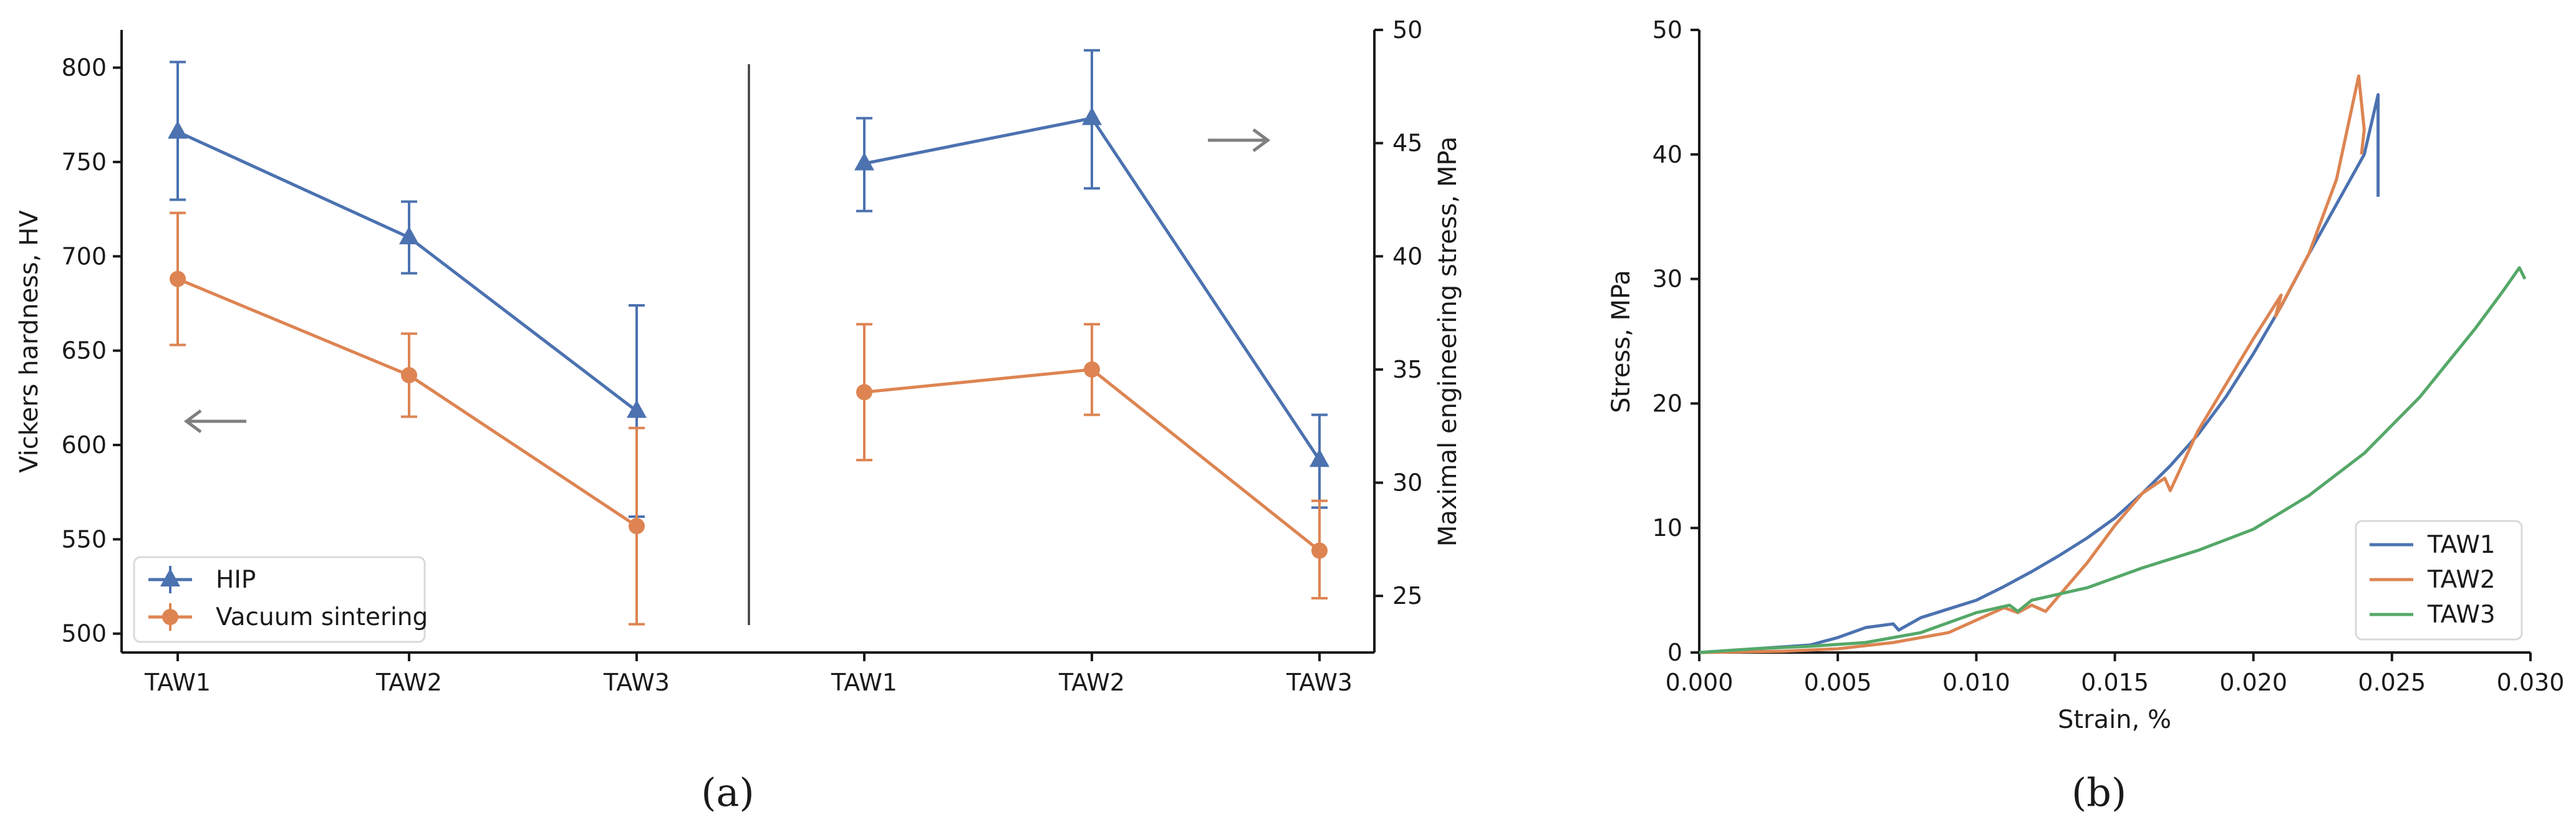 This screenshot has width=2576, height=832. What do you see at coordinates (1667, 403) in the screenshot?
I see `b-y-tick-label: 20` at bounding box center [1667, 403].